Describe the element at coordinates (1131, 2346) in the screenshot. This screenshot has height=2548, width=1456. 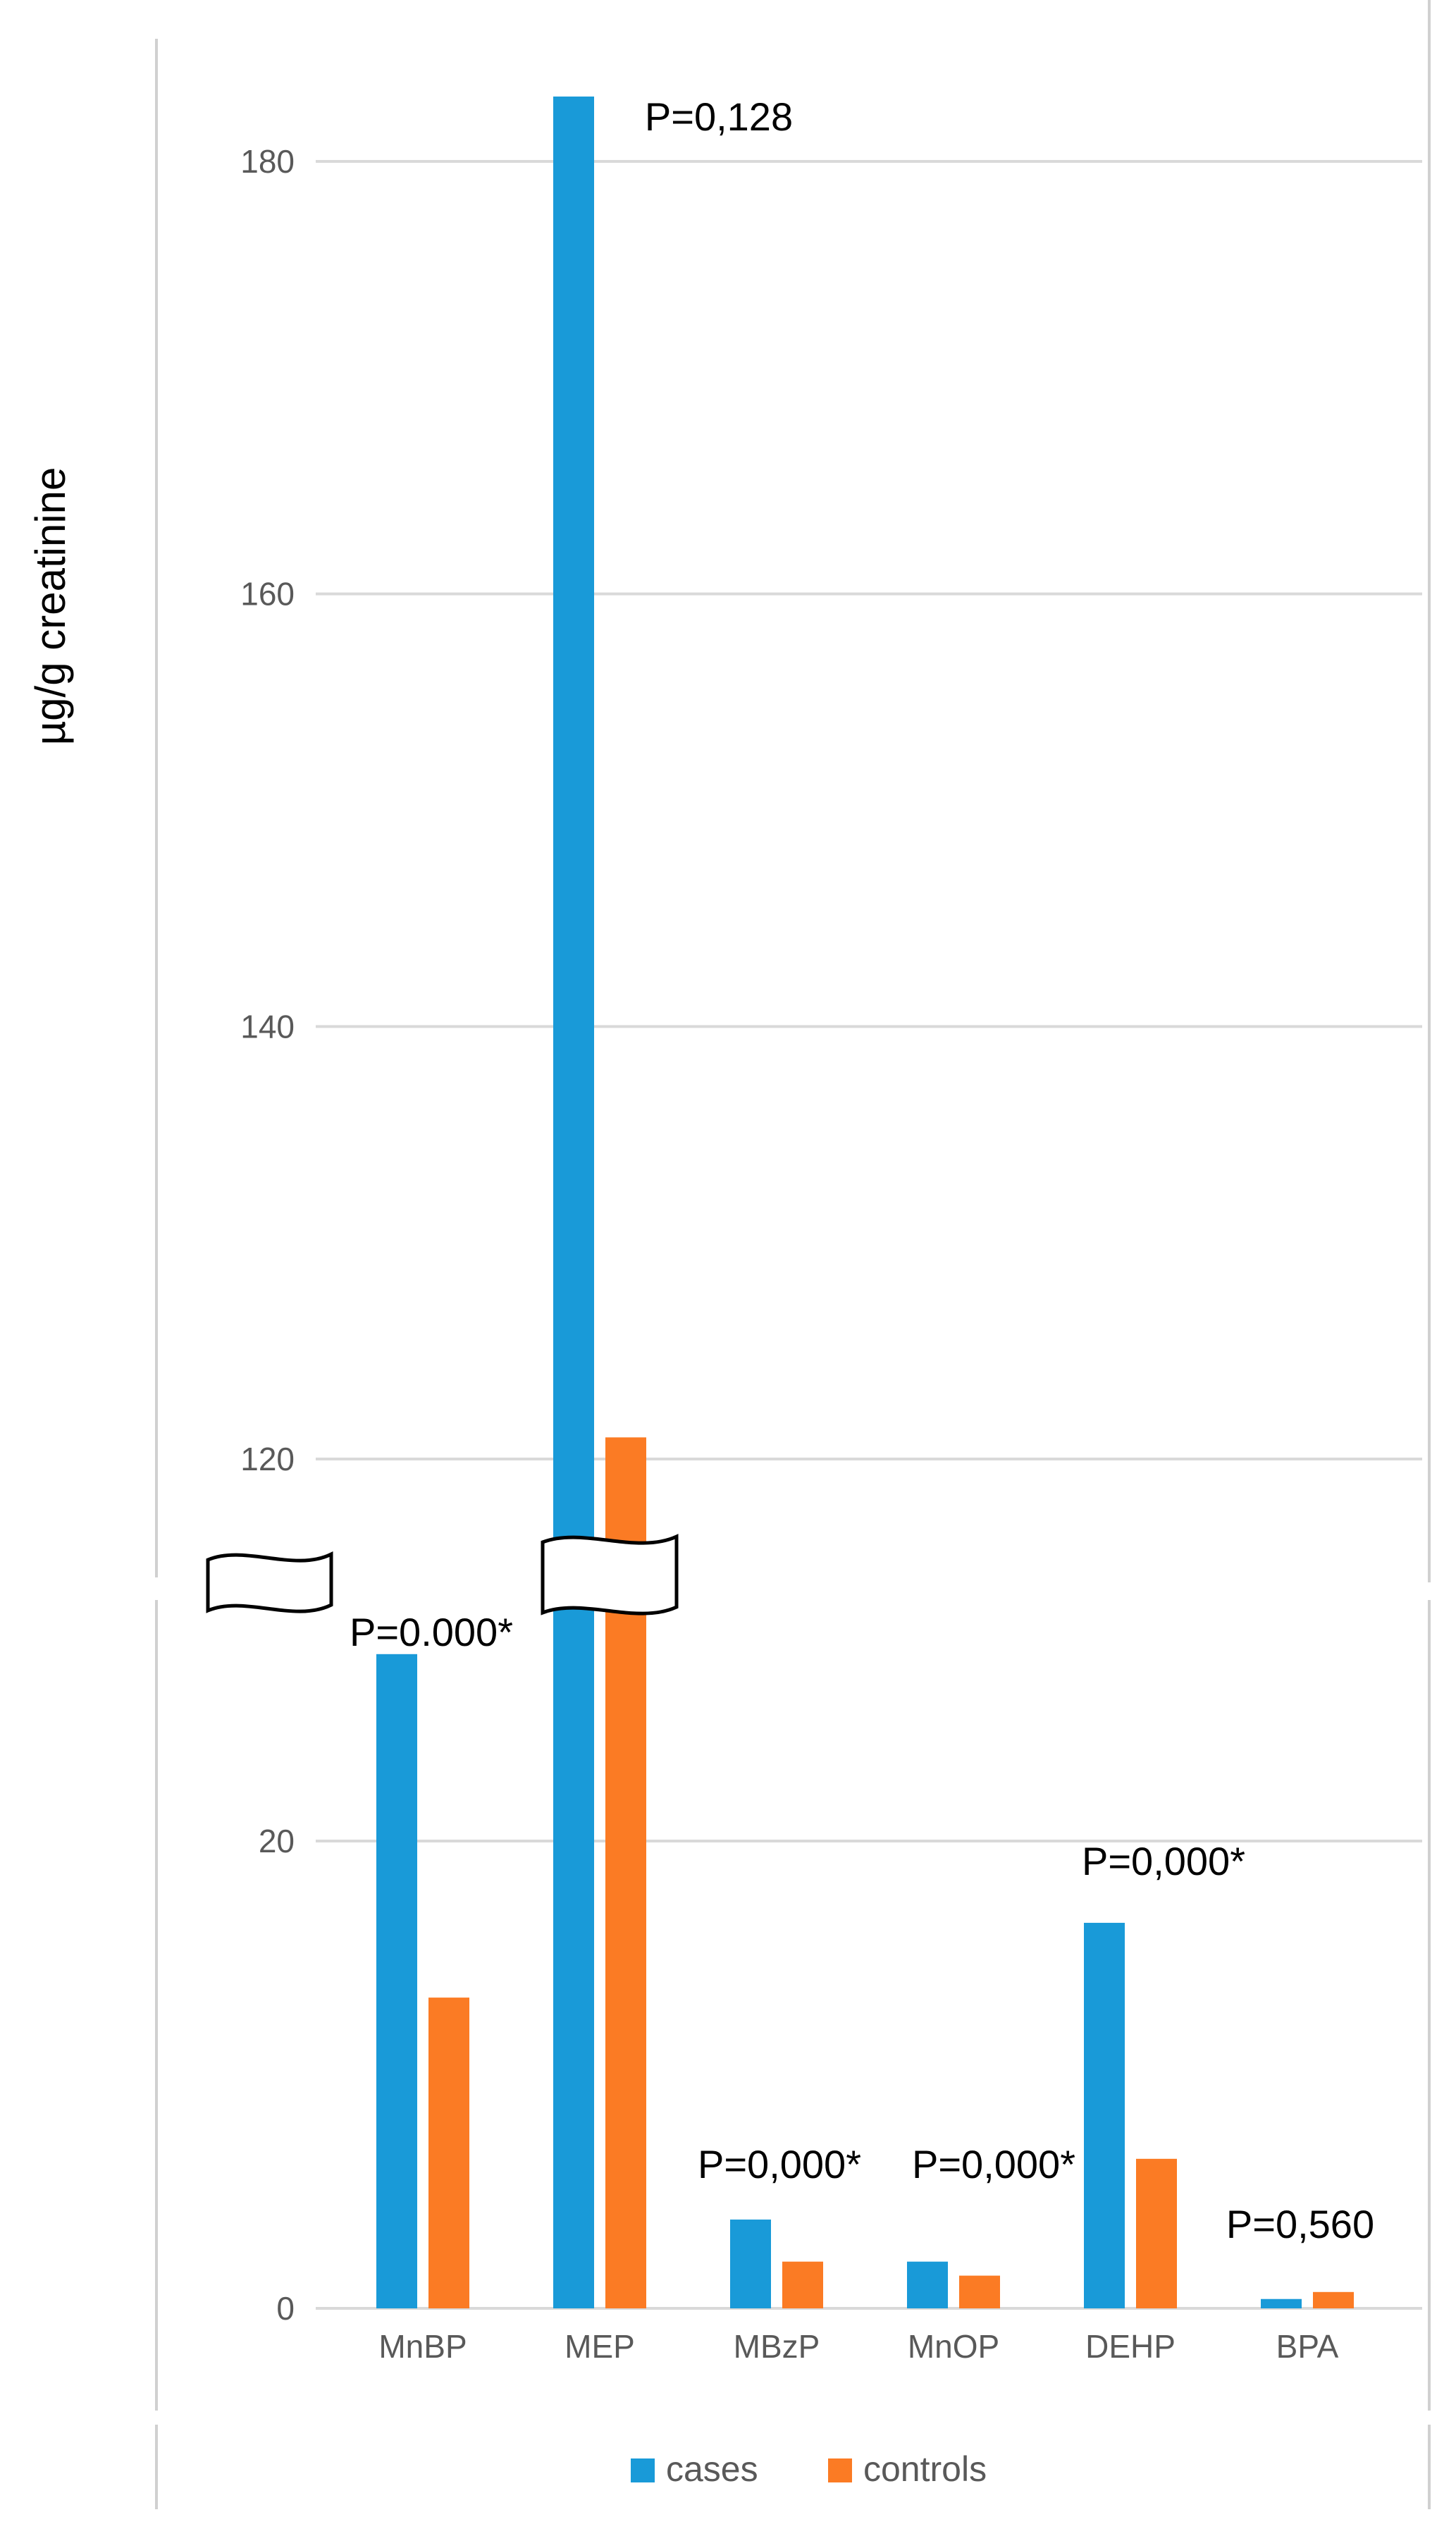
I see `x-tick-dehp: DEHP` at that location.